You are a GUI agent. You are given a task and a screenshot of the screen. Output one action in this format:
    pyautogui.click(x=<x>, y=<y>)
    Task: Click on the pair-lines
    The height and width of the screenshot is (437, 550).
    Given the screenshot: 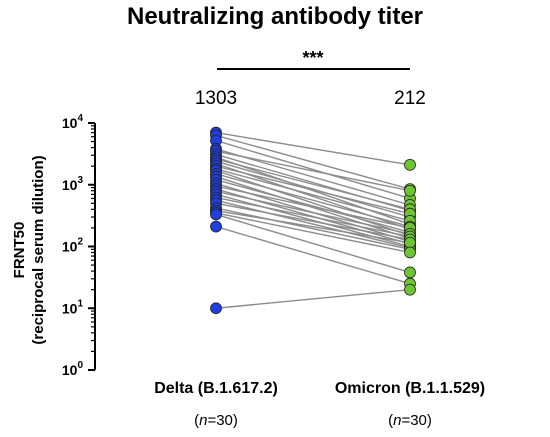 What is the action you would take?
    pyautogui.click(x=313, y=220)
    